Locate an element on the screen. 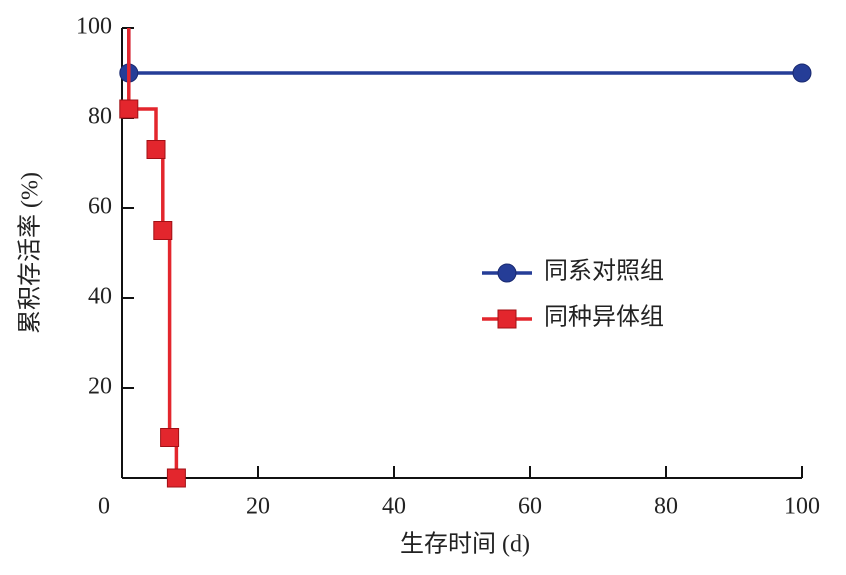 The height and width of the screenshot is (575, 846). legend-label: 同种异体组 is located at coordinates (604, 317).